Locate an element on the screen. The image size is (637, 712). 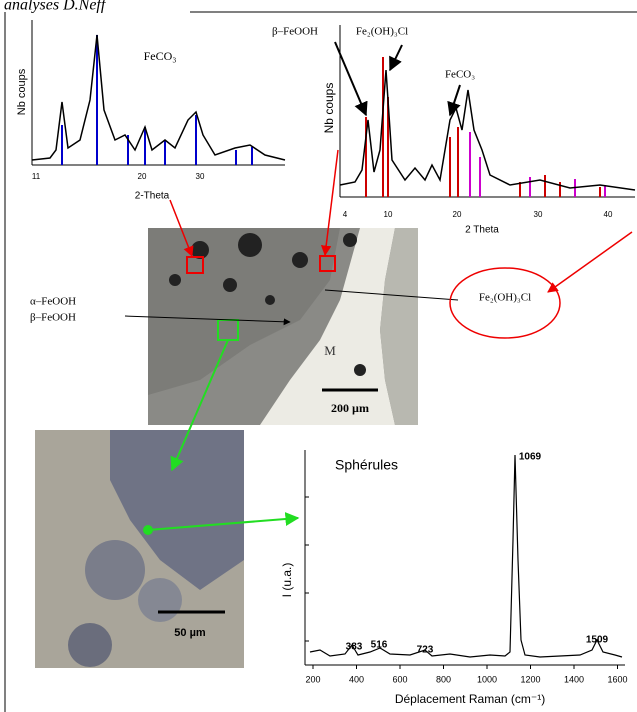
peak-label: 723 is located at coordinates (425, 650).